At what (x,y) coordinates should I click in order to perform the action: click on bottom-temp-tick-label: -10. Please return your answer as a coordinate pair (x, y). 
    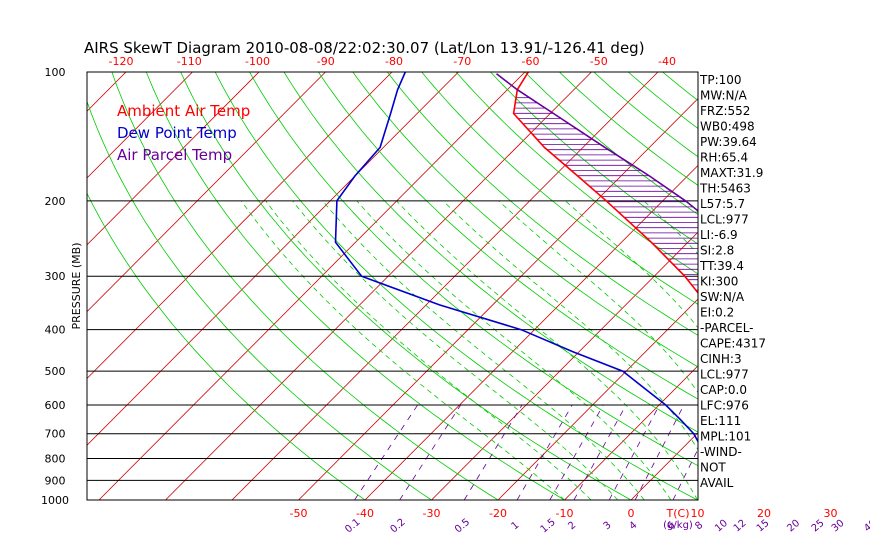
    Looking at the image, I should click on (565, 513).